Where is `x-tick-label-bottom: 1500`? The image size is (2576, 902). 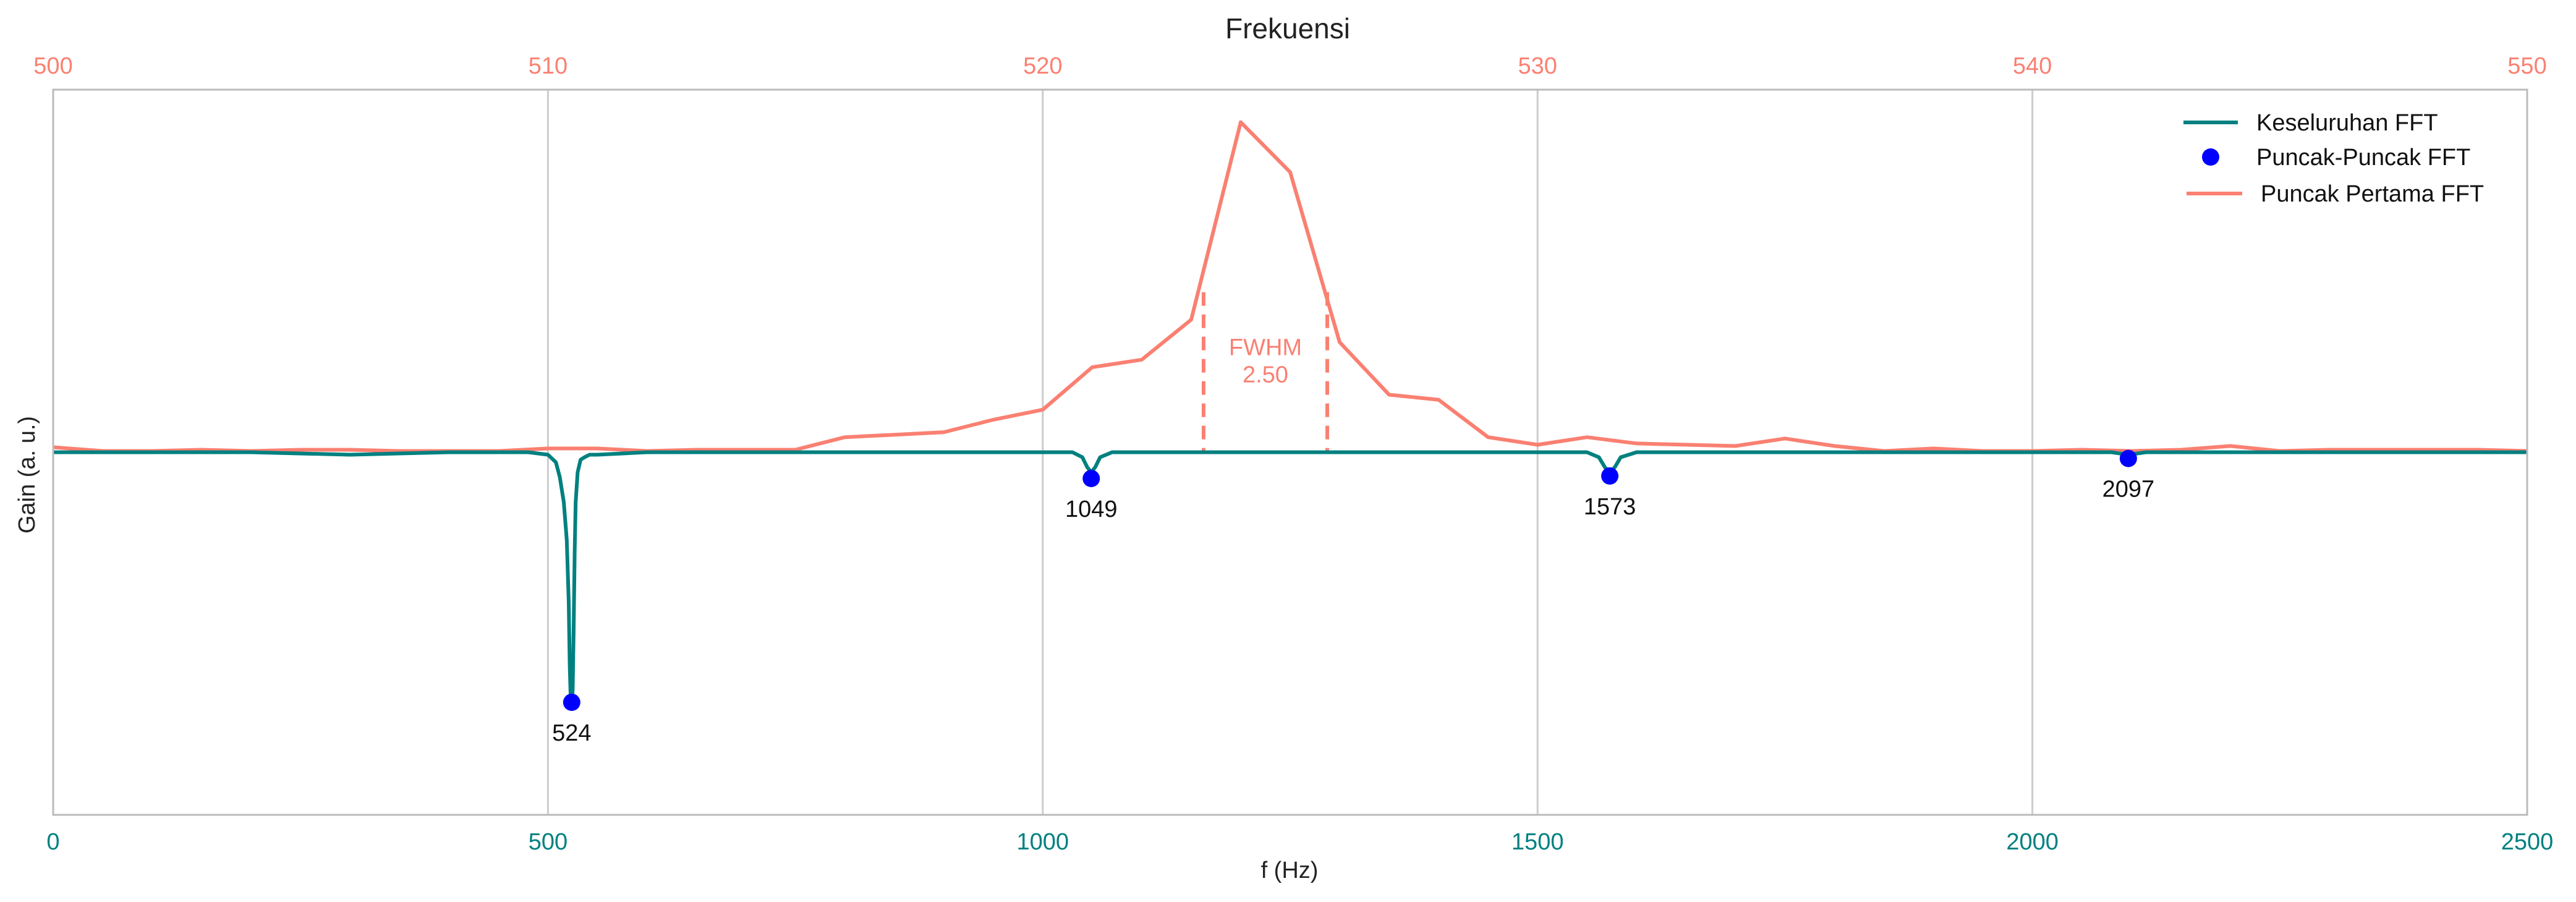 x-tick-label-bottom: 1500 is located at coordinates (1537, 842).